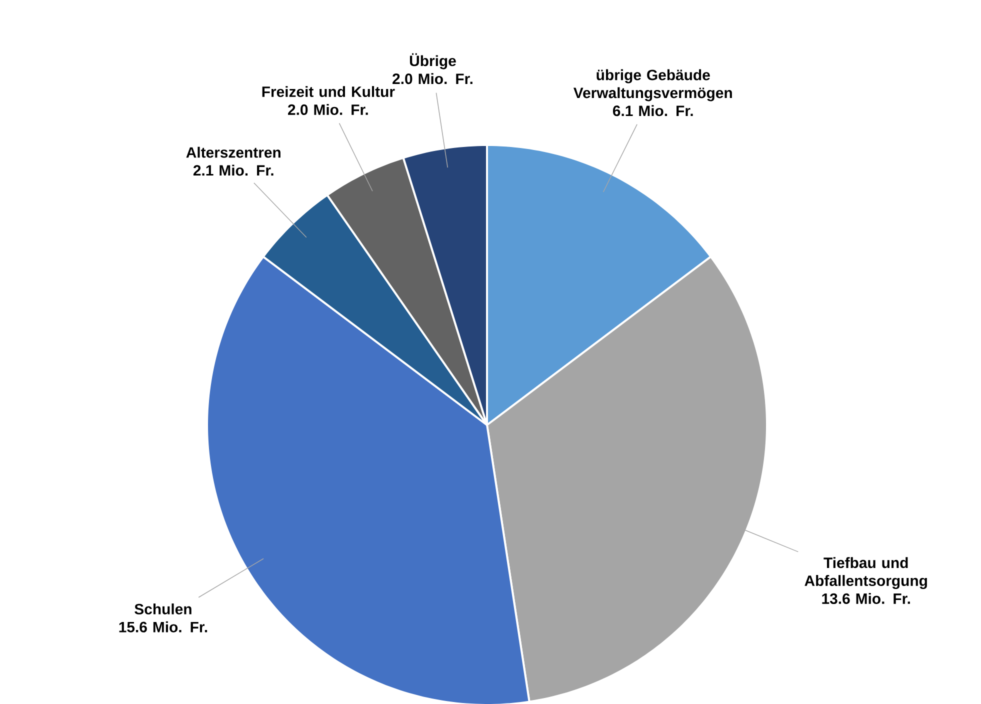 The image size is (981, 704). I want to click on data-label: 6.1 Mio. Fr., so click(652, 110).